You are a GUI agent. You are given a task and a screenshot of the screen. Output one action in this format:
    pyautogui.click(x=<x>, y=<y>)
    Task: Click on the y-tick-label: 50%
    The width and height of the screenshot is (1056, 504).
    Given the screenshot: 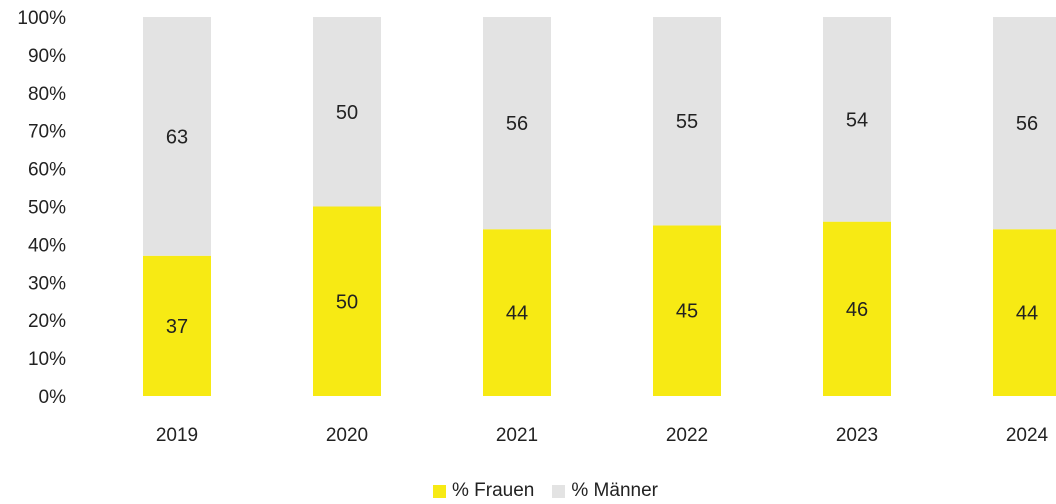 What is the action you would take?
    pyautogui.click(x=47, y=208)
    